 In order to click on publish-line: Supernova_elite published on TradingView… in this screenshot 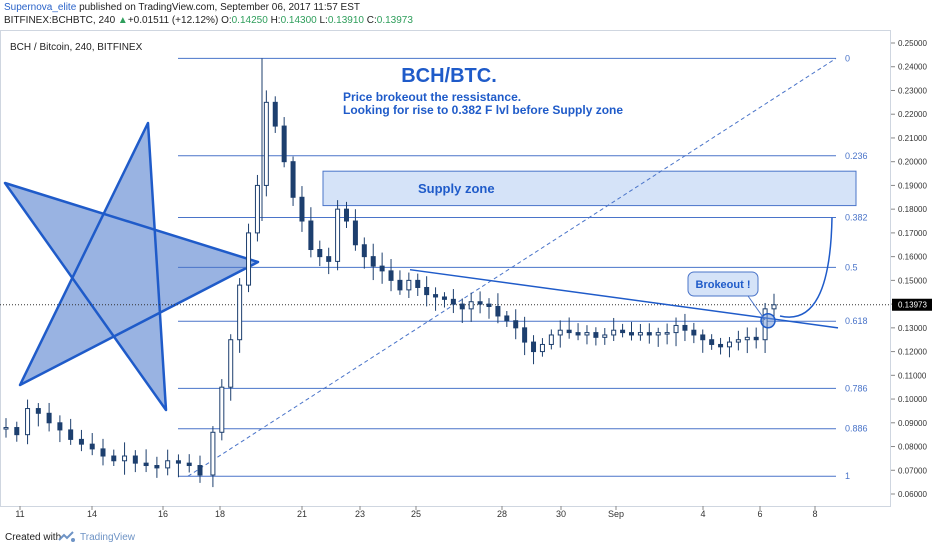, I will do `click(182, 7)`.